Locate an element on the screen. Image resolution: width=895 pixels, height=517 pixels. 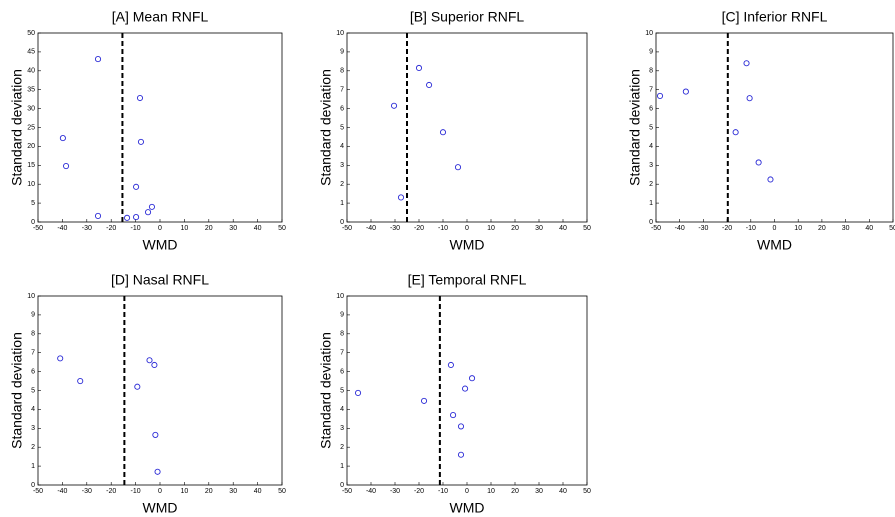
panel-title: [D] Nasal RNFL is located at coordinates (160, 280).